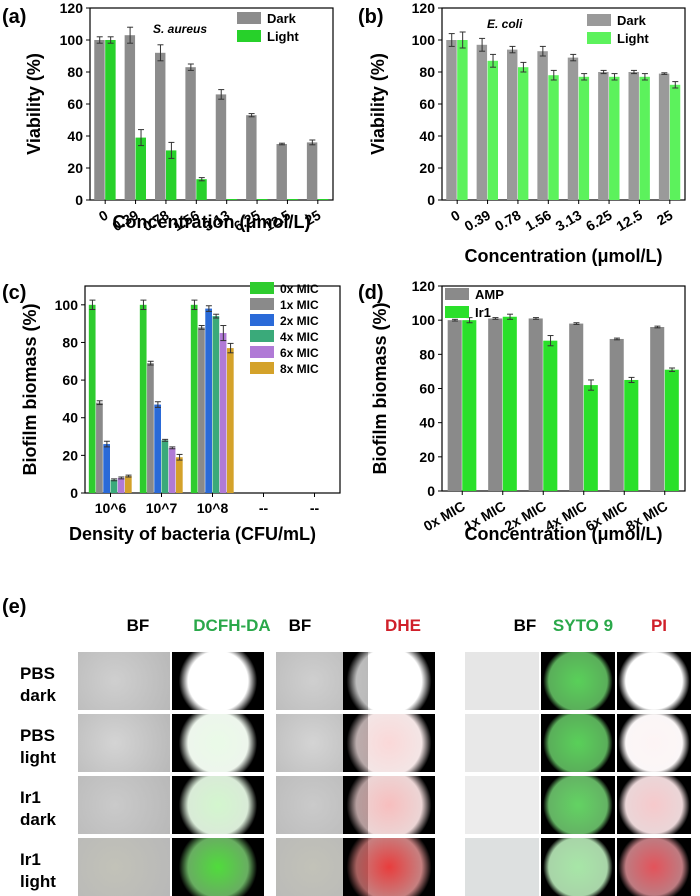 This screenshot has height=896, width=700. What do you see at coordinates (38, 684) in the screenshot?
I see `row-label-pbs-dark: PBS dark` at bounding box center [38, 684].